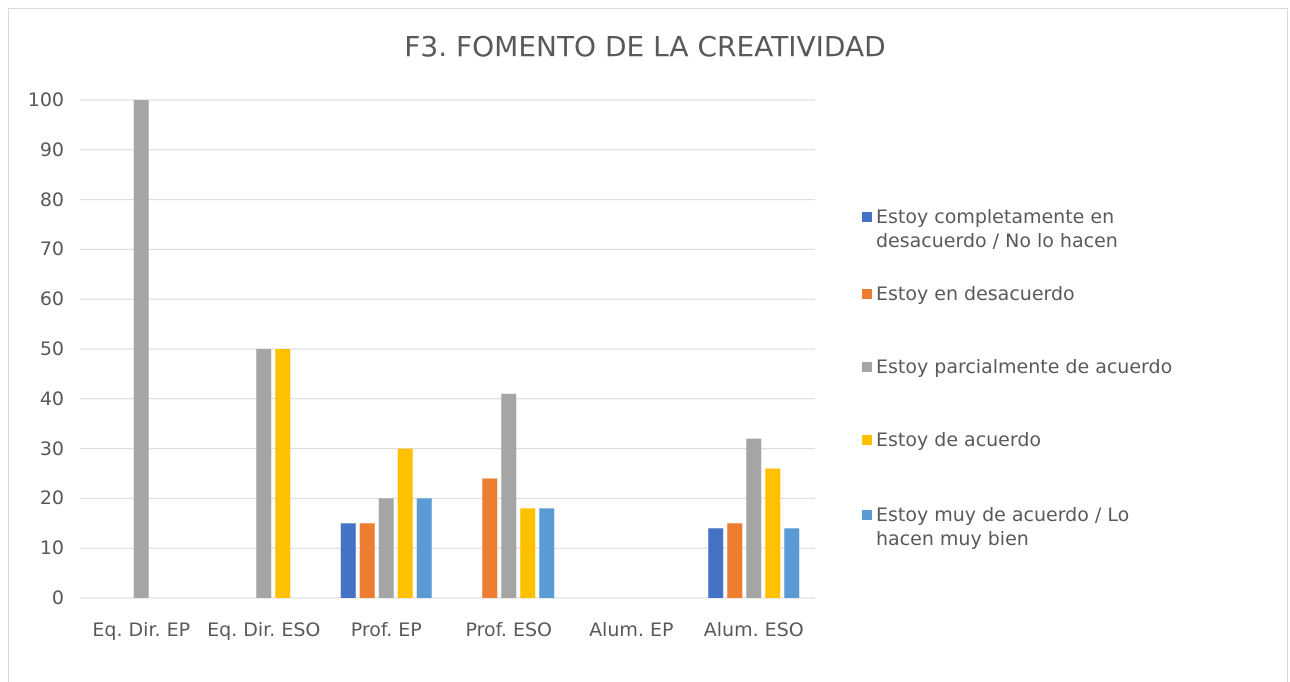 This screenshot has width=1290, height=682. What do you see at coordinates (51, 349) in the screenshot?
I see `y-tick-label: 50` at bounding box center [51, 349].